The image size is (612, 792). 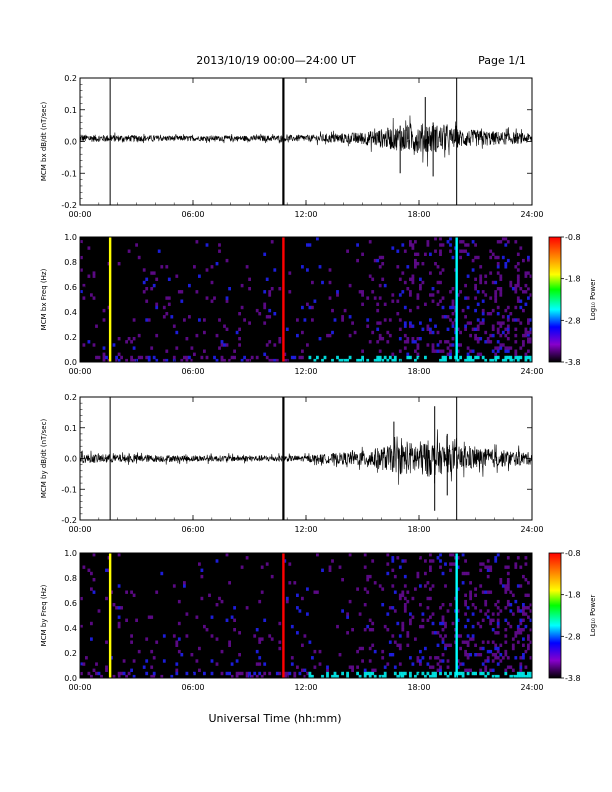 What do you see at coordinates (573, 678) in the screenshot?
I see `colorbar-tick-label: -3.8` at bounding box center [573, 678].